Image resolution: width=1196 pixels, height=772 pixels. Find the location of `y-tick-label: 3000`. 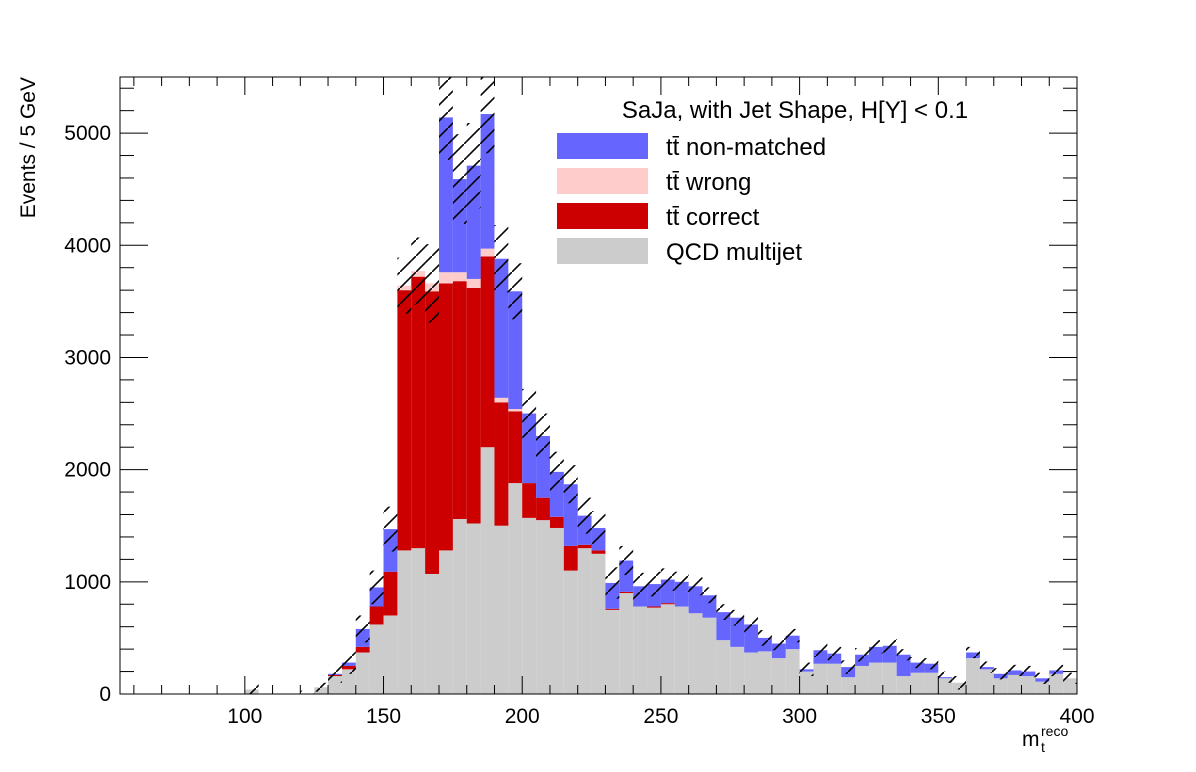

y-tick-label: 3000 is located at coordinates (87, 357).